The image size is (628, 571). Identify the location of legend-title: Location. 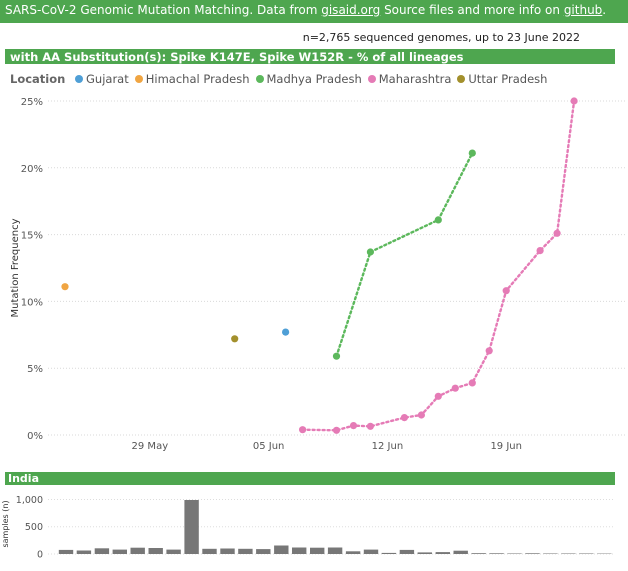
(38, 79).